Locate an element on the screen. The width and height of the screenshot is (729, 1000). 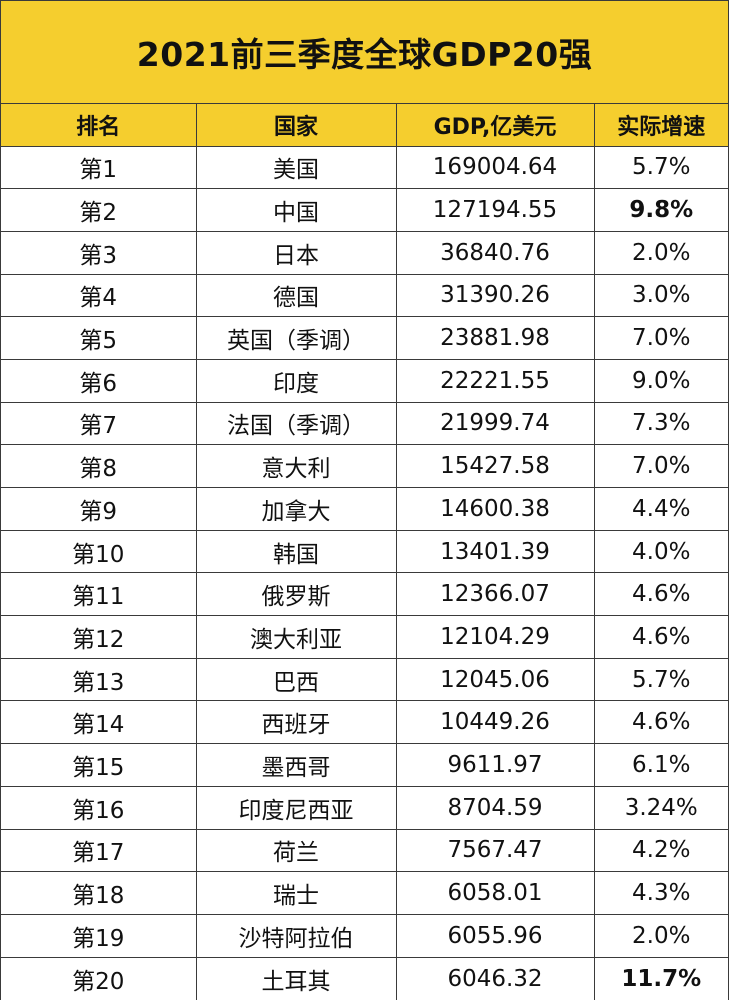
gdp-cell: 10449.26 is located at coordinates (495, 722).